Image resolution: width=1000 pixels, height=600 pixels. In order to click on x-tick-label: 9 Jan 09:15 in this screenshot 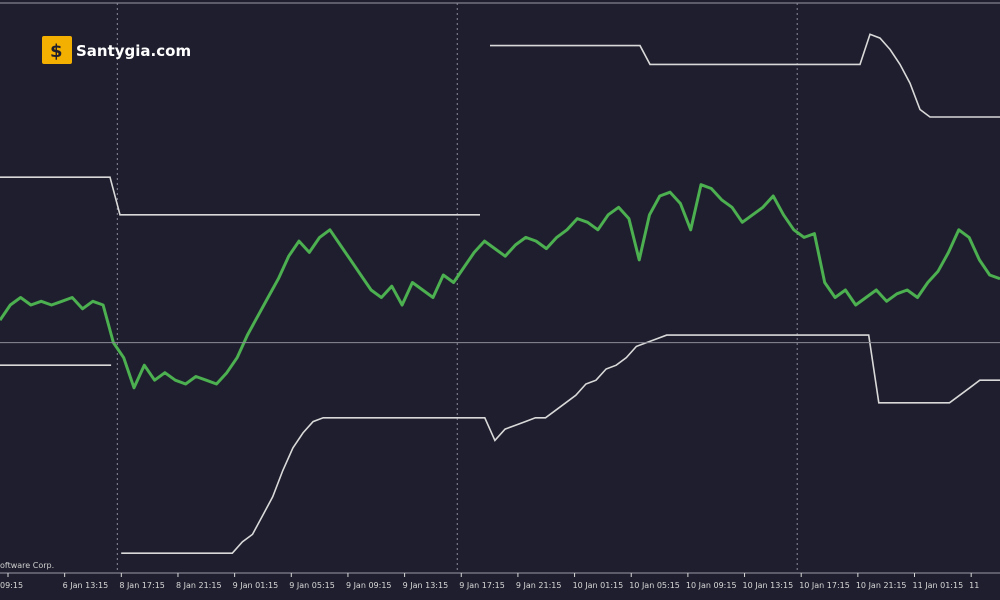, I will do `click(369, 585)`.